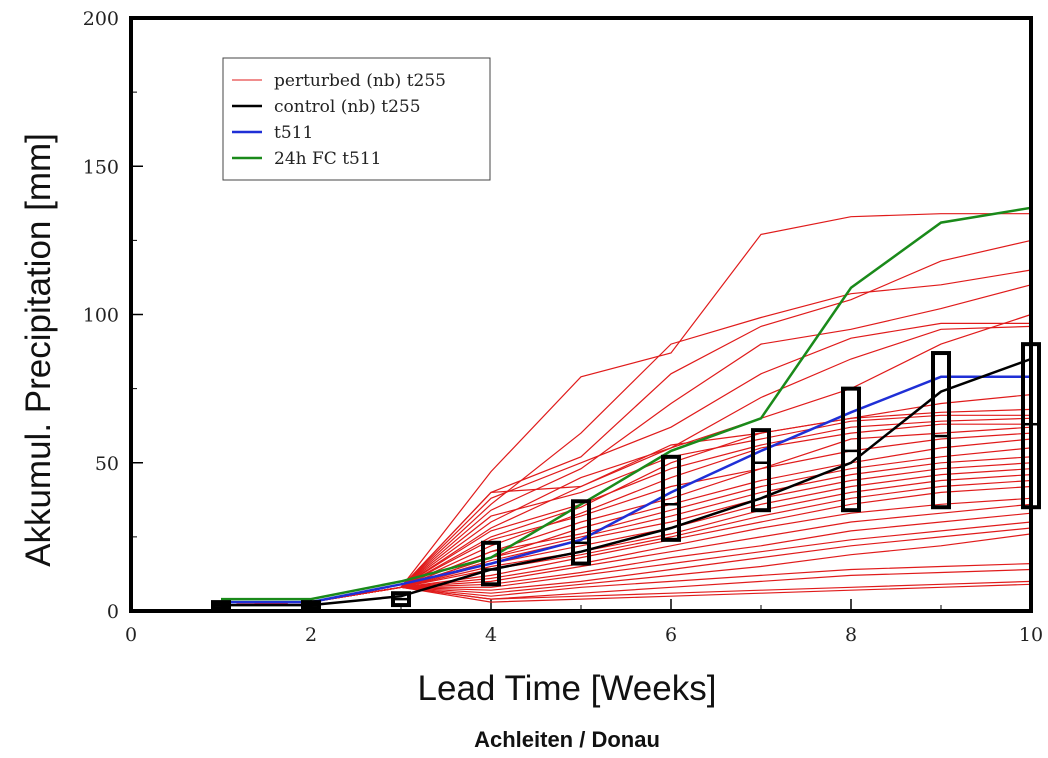 The height and width of the screenshot is (758, 1048). I want to click on legend-label: t511, so click(293, 133).